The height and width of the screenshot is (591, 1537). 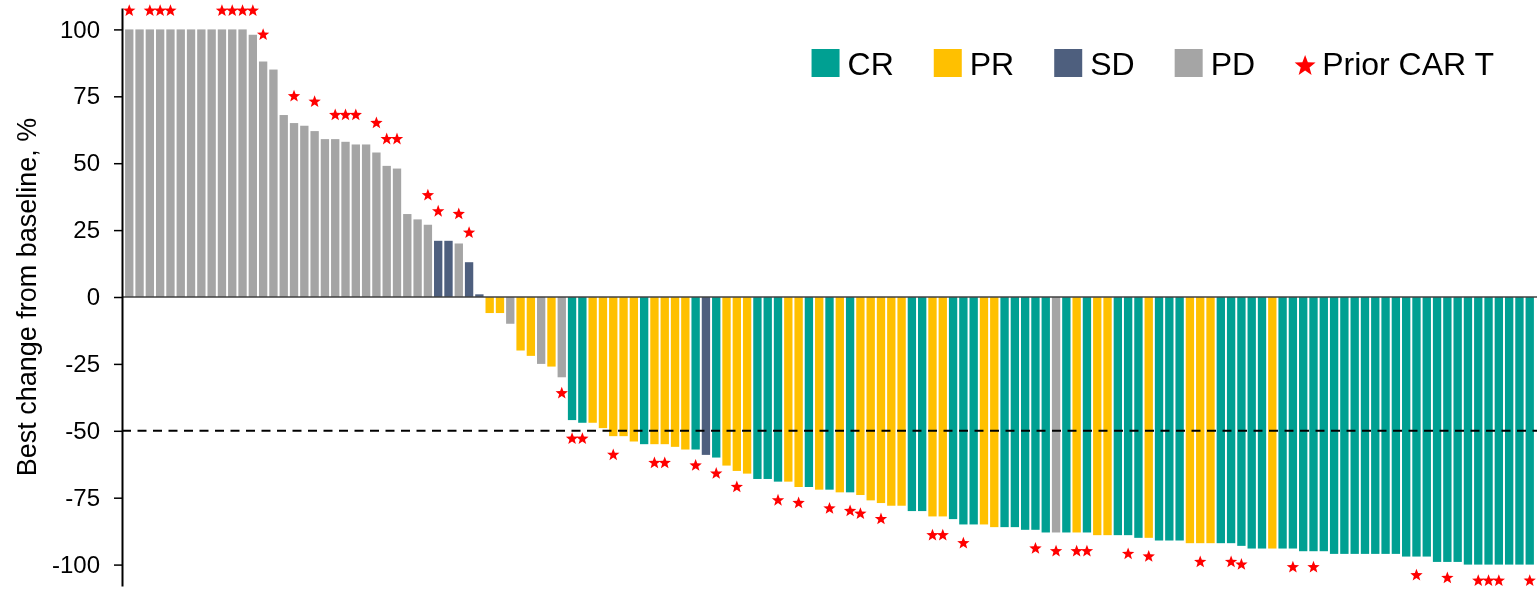 I want to click on y-tick-label: 50, so click(x=86, y=163).